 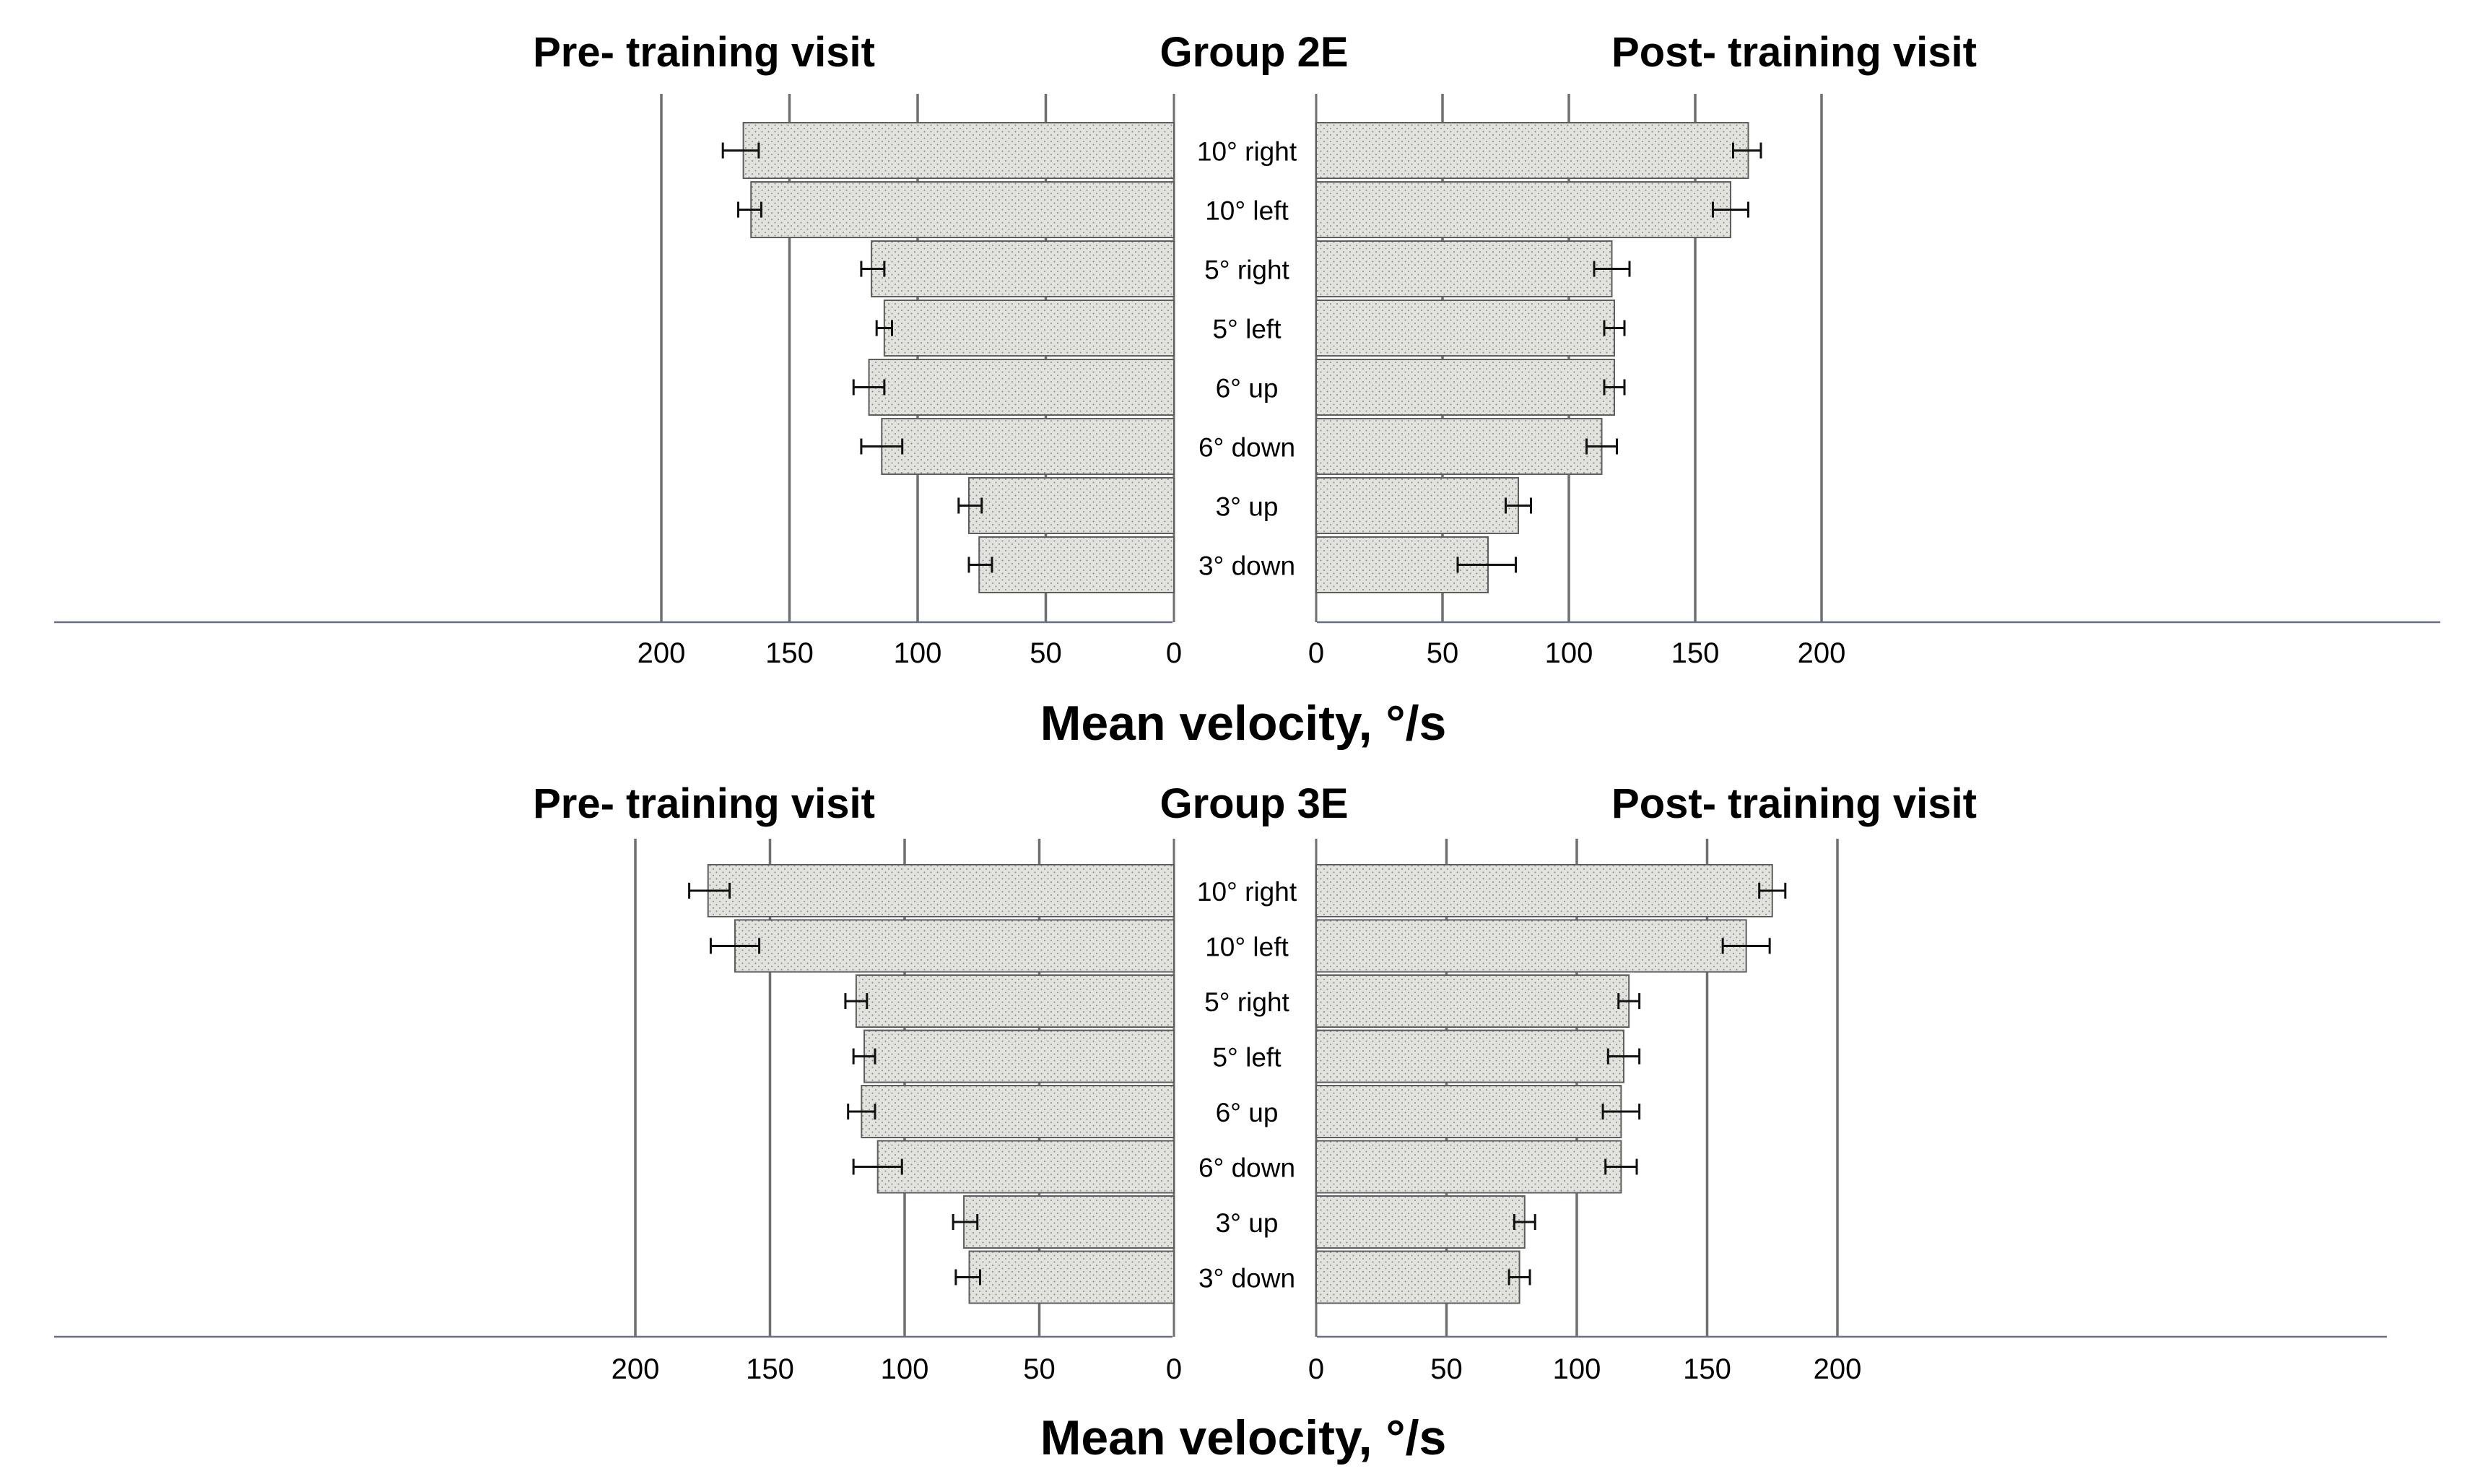 I want to click on group-title: Group 3E, so click(x=1253, y=803).